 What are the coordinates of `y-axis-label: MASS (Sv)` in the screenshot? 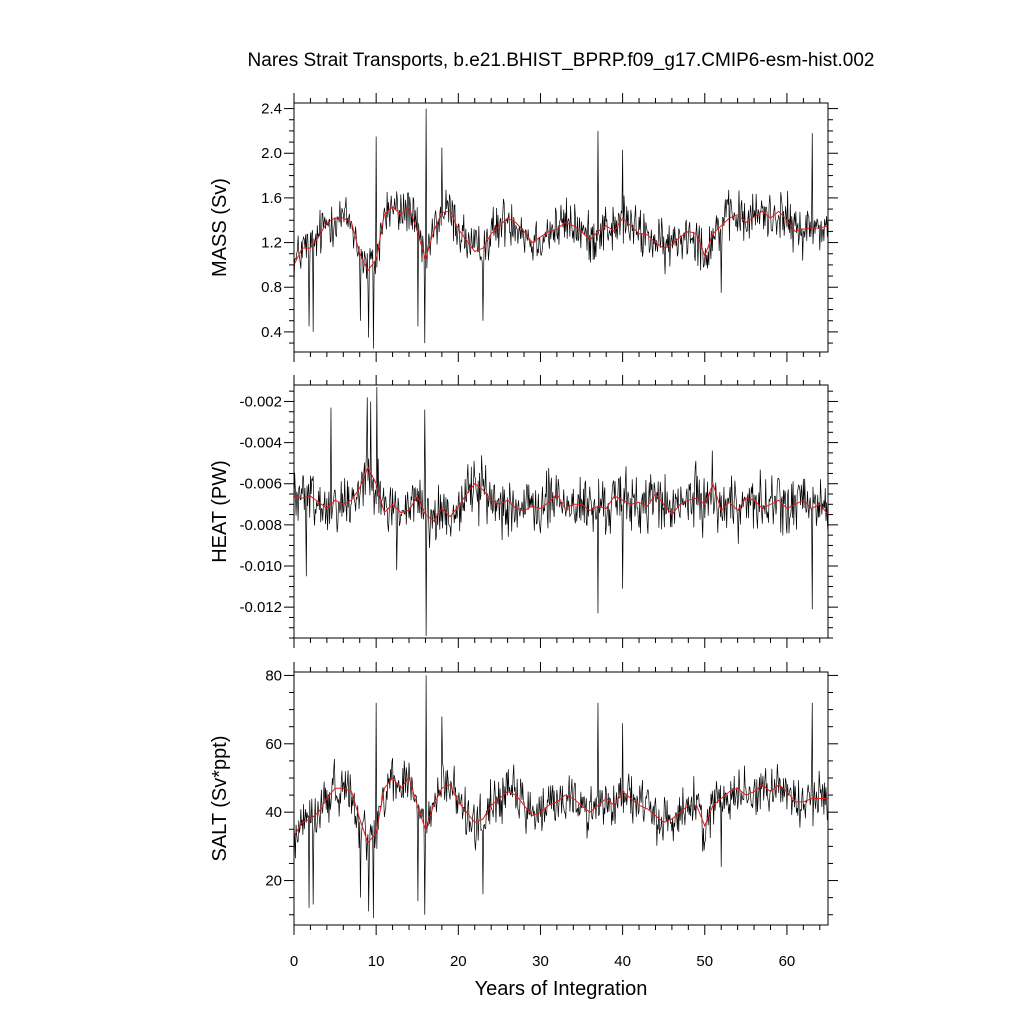 It's located at (220, 227).